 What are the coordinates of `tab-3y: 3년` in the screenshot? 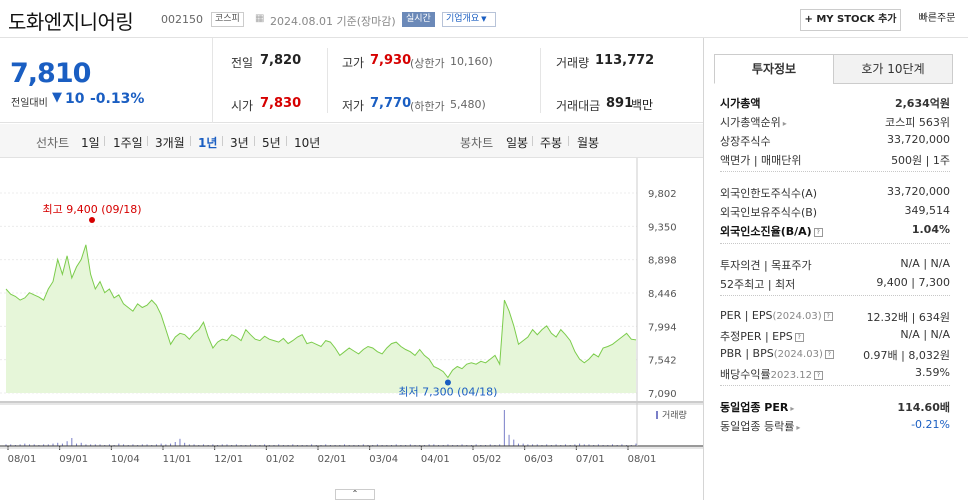 It's located at (239, 143).